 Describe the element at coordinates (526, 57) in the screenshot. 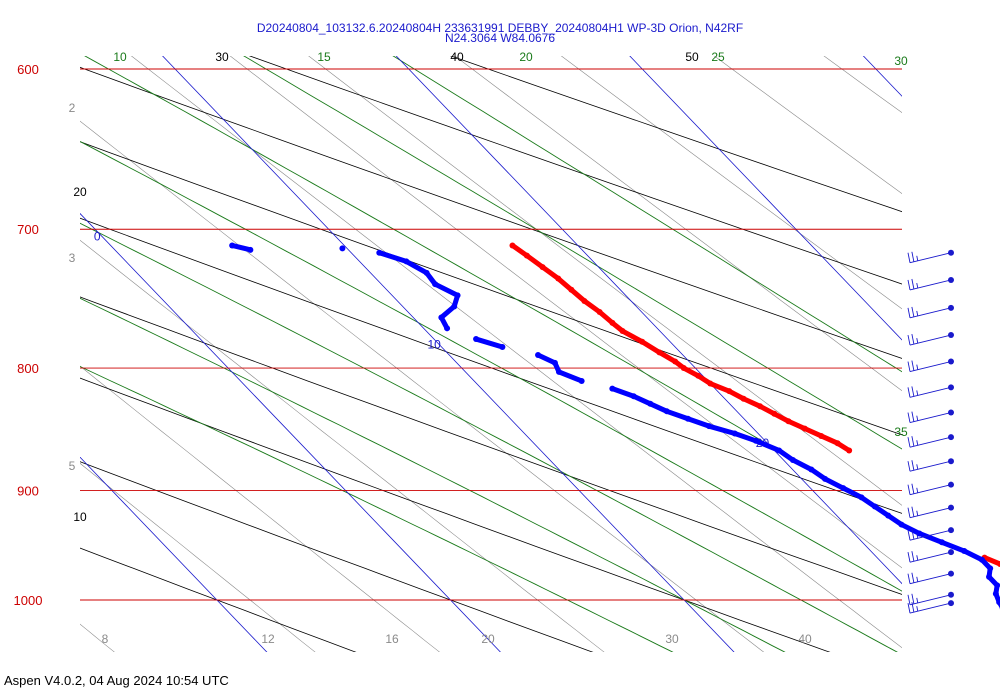

I see `moist-adiabat-label: 20` at that location.